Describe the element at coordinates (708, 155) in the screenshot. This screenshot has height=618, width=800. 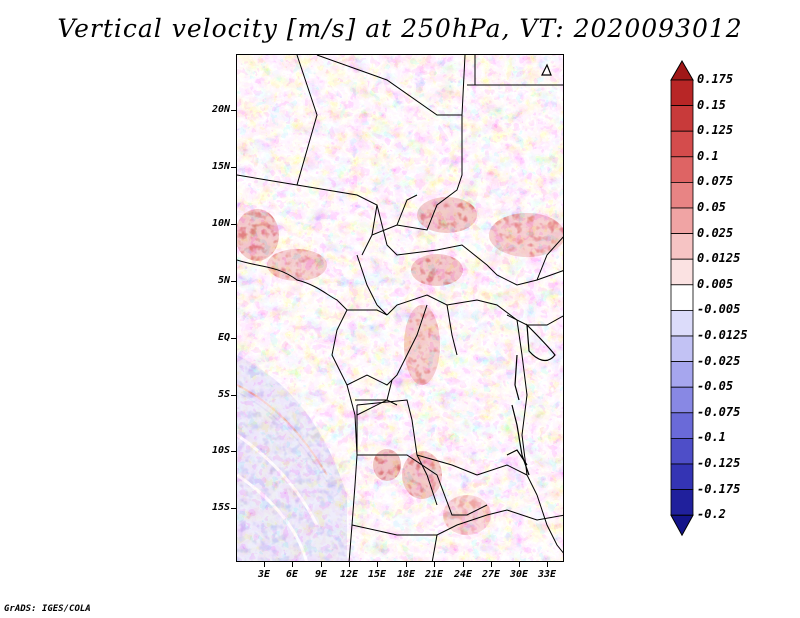
I see `colorbar-label: 0.1` at that location.